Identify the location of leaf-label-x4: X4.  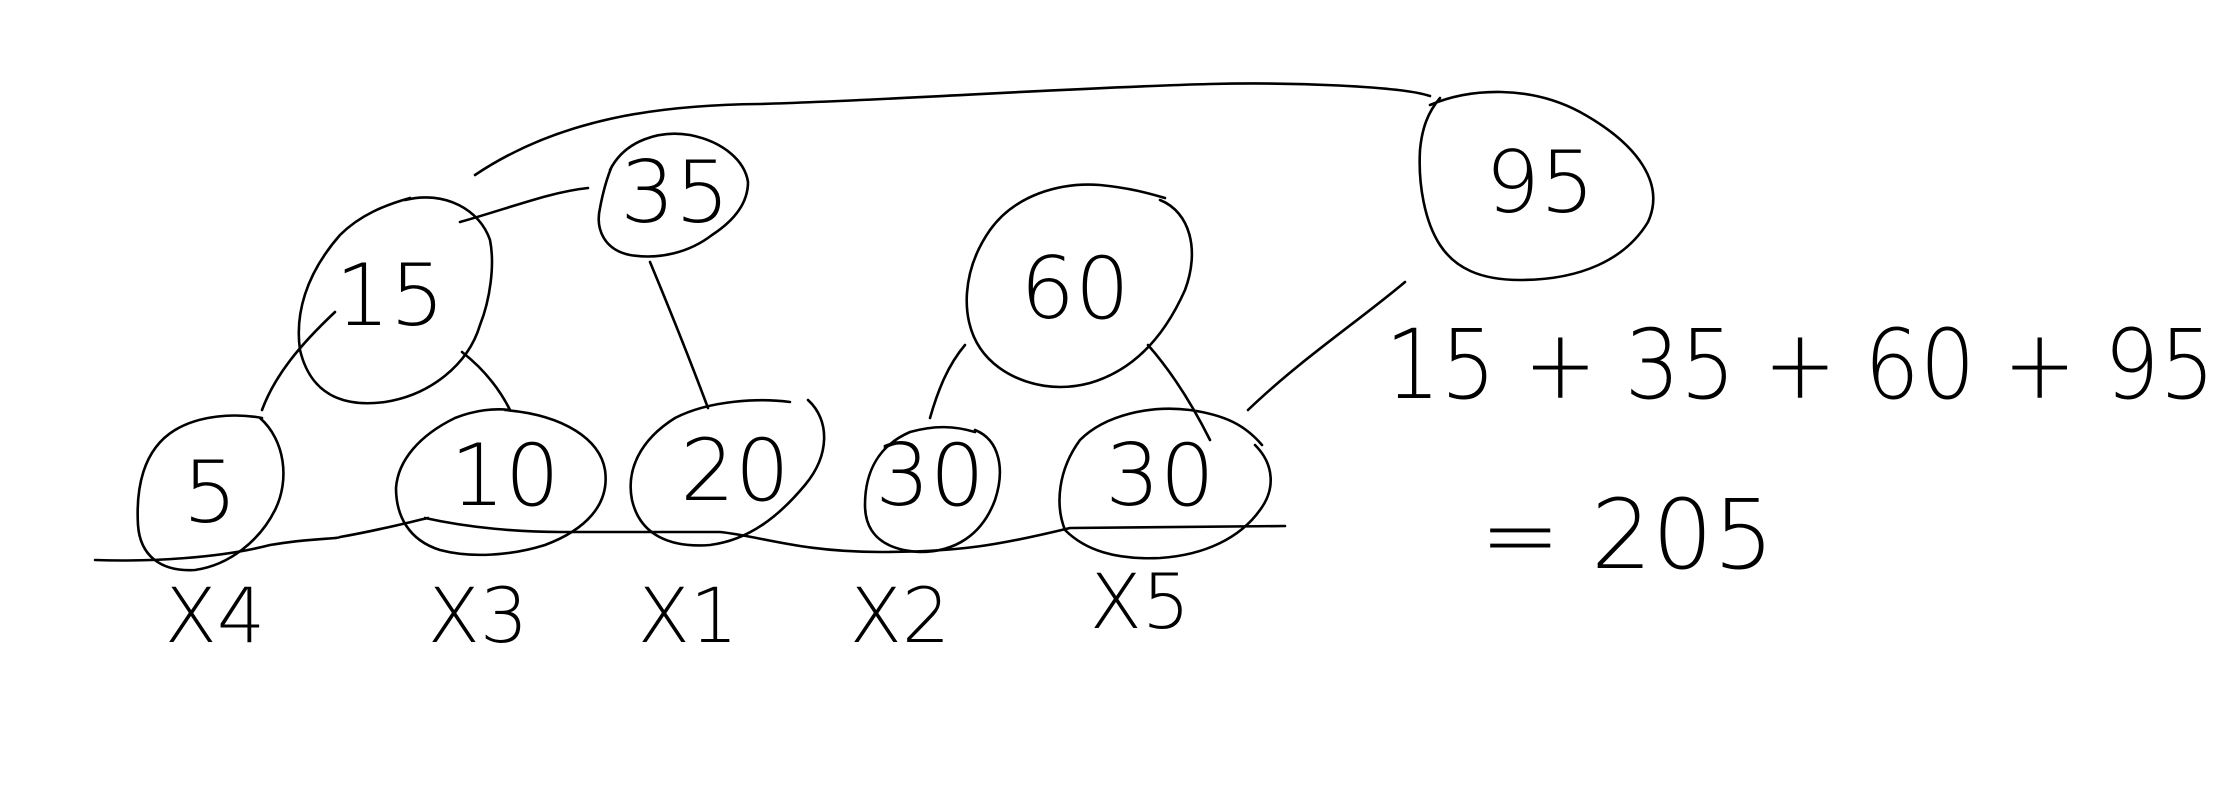
(215, 615).